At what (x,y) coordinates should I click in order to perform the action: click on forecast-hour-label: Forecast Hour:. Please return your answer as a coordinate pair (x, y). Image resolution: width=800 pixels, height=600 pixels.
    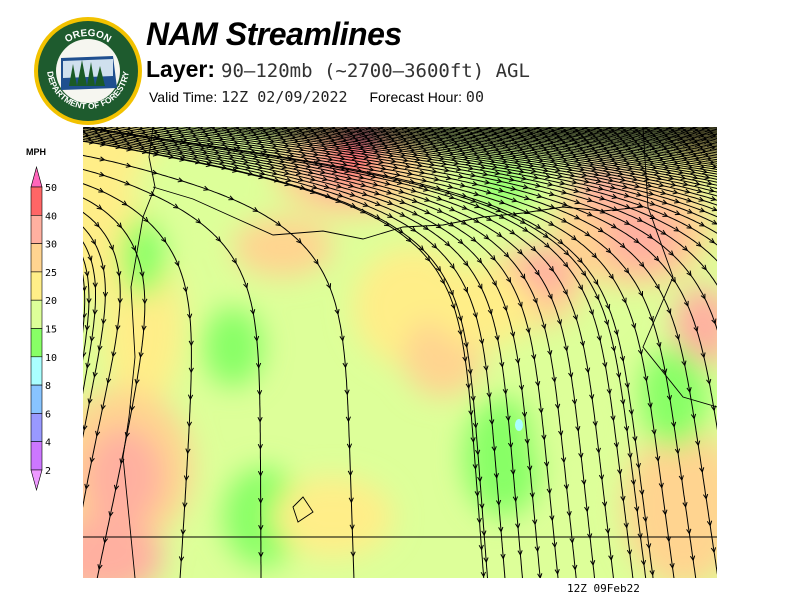
    Looking at the image, I should click on (416, 97).